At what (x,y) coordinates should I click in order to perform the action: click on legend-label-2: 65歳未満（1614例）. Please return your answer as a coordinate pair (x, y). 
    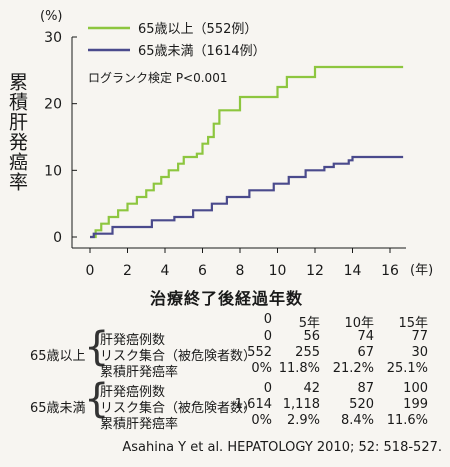
    Looking at the image, I should click on (202, 51).